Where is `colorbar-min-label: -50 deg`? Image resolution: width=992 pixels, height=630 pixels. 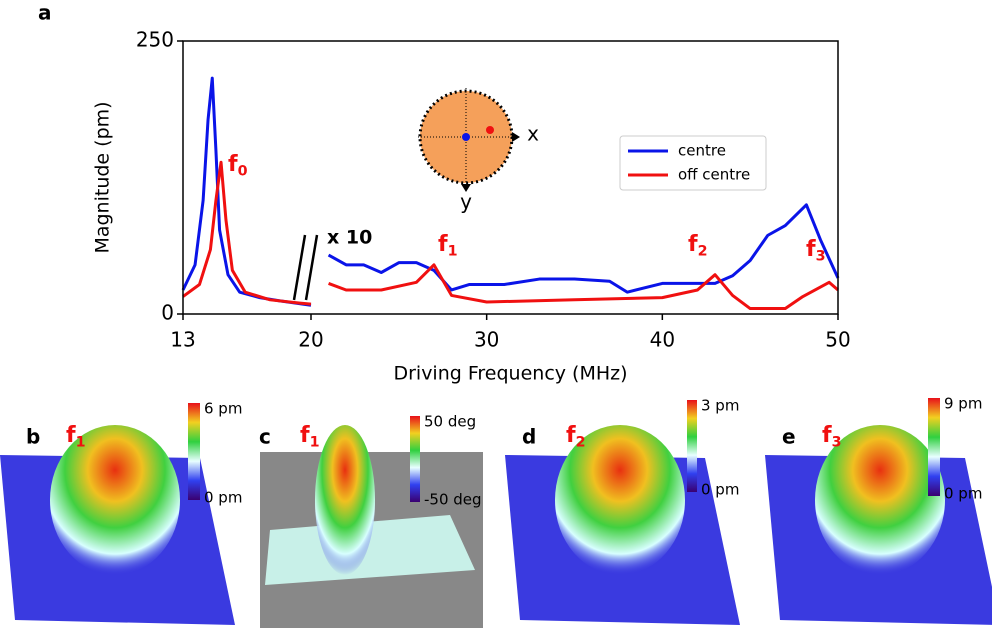 colorbar-min-label: -50 deg is located at coordinates (453, 500).